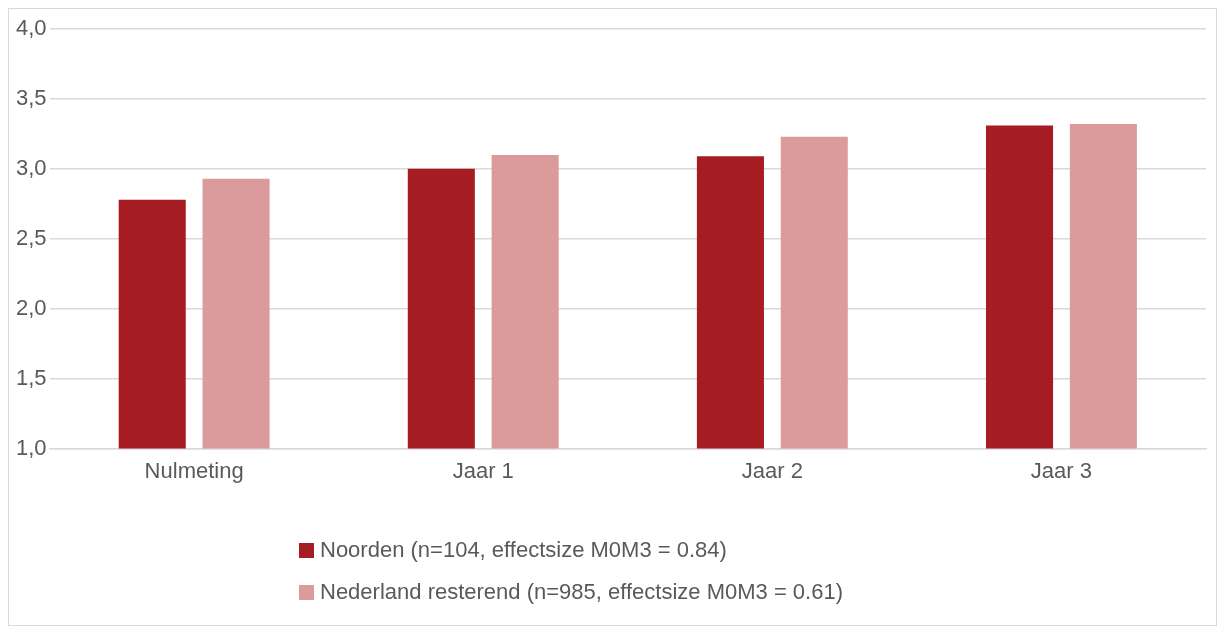 The width and height of the screenshot is (1225, 634). I want to click on y-tick-label: 3,5, so click(31, 97).